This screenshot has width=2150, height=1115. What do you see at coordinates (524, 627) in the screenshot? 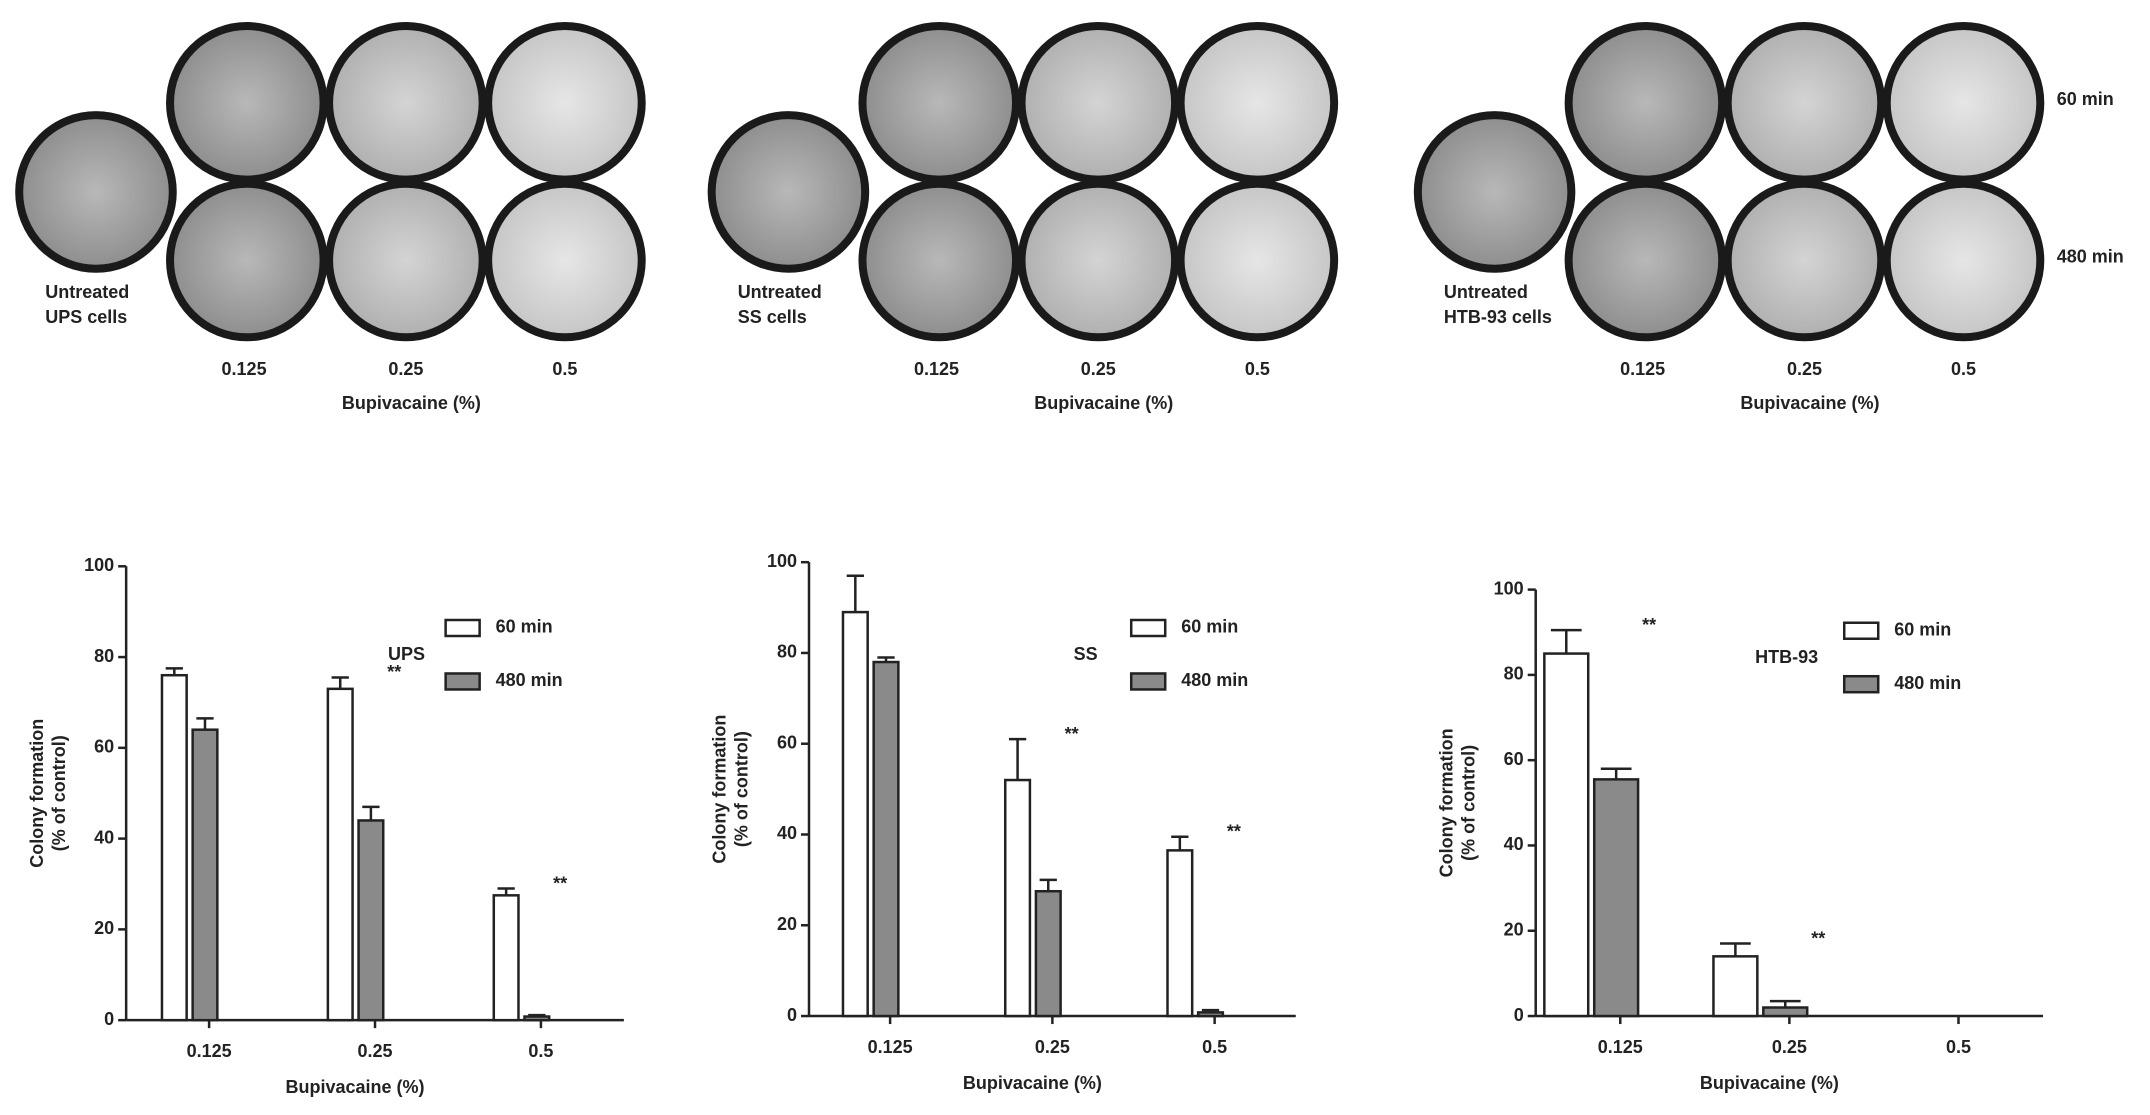
I see `legend-label: 60 min` at bounding box center [524, 627].